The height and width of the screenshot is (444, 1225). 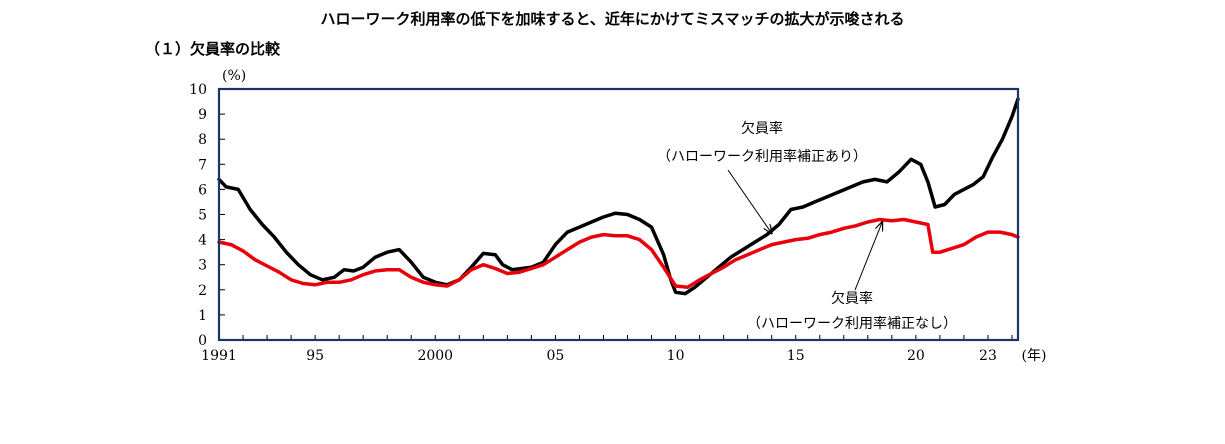 I want to click on y-axis-unit: (%), so click(x=234, y=76).